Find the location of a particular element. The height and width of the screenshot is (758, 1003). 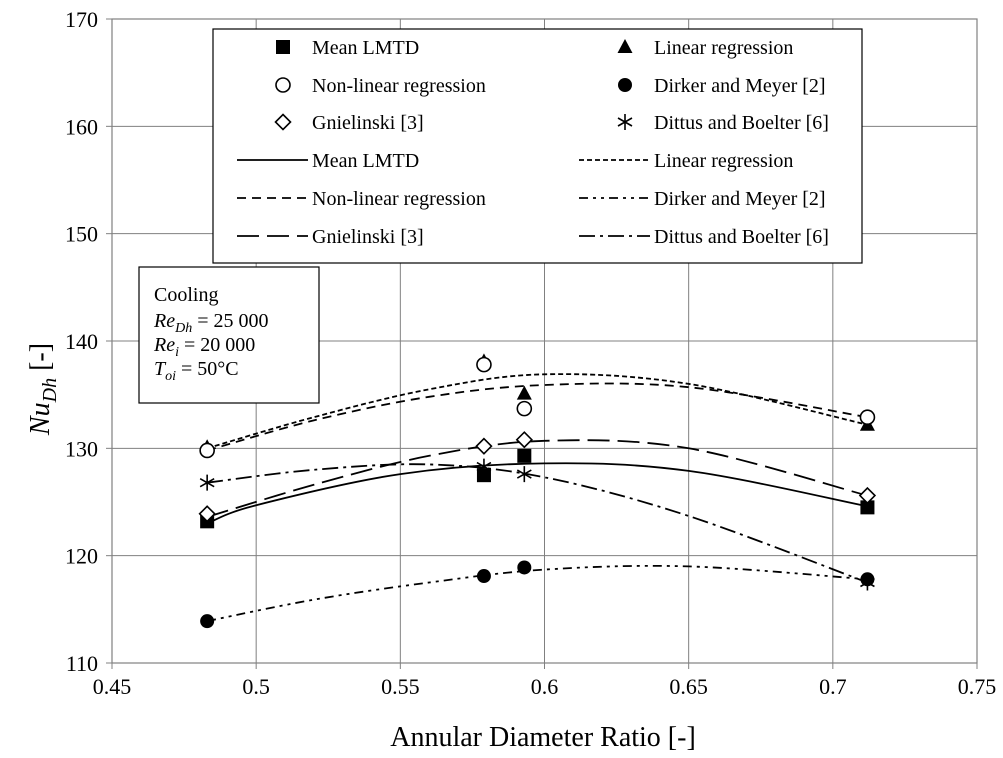

conditions-title: Cooling is located at coordinates (186, 295).